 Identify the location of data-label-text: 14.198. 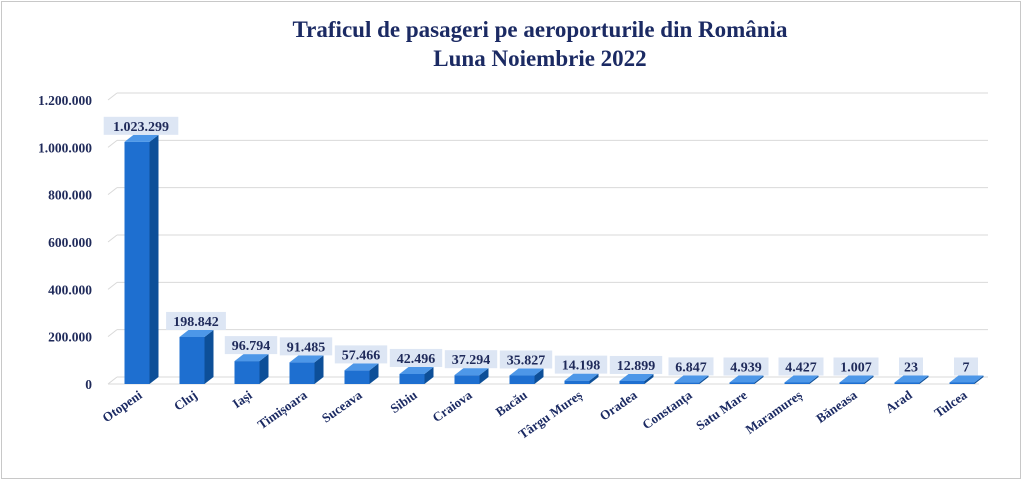
(581, 366).